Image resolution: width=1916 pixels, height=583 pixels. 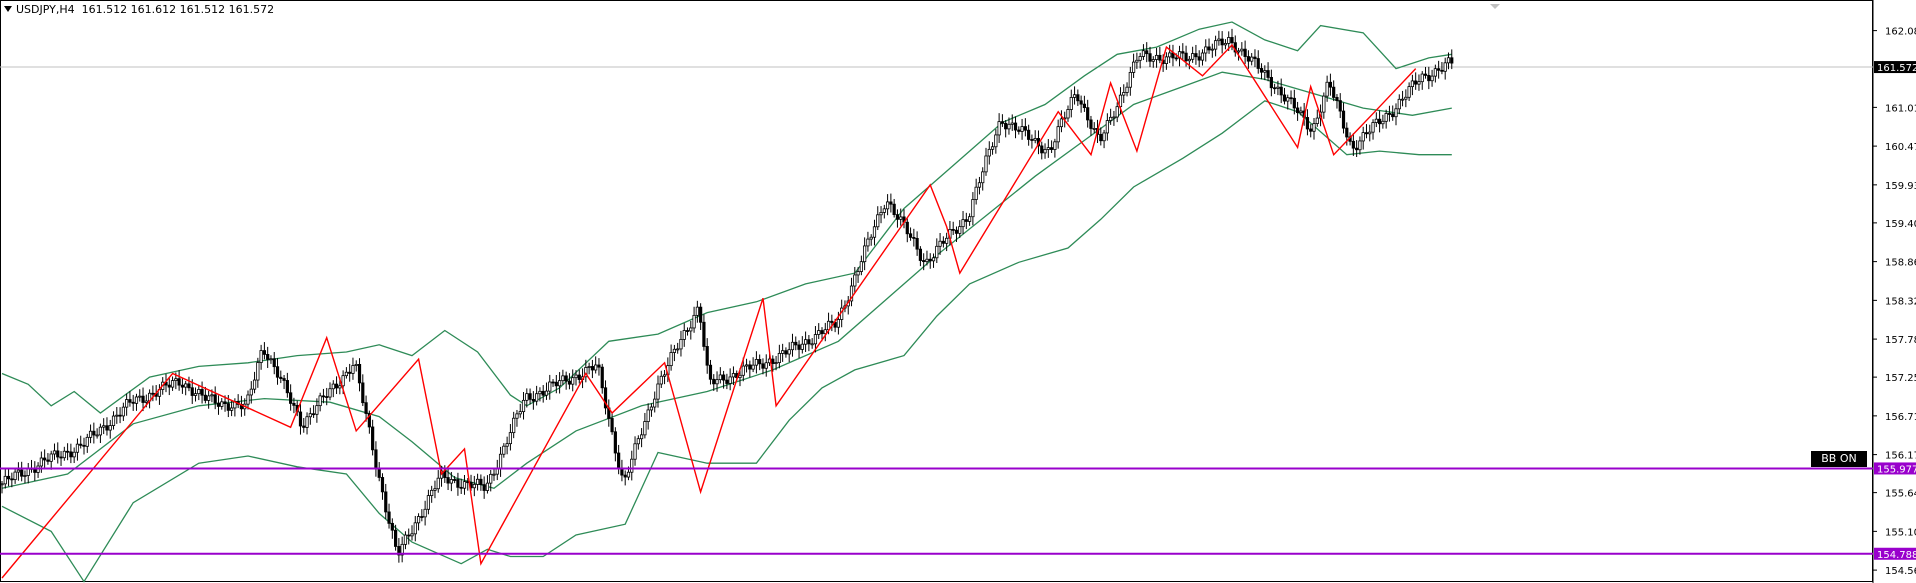 What do you see at coordinates (1900, 32) in the screenshot?
I see `y-tick-label: 162.080` at bounding box center [1900, 32].